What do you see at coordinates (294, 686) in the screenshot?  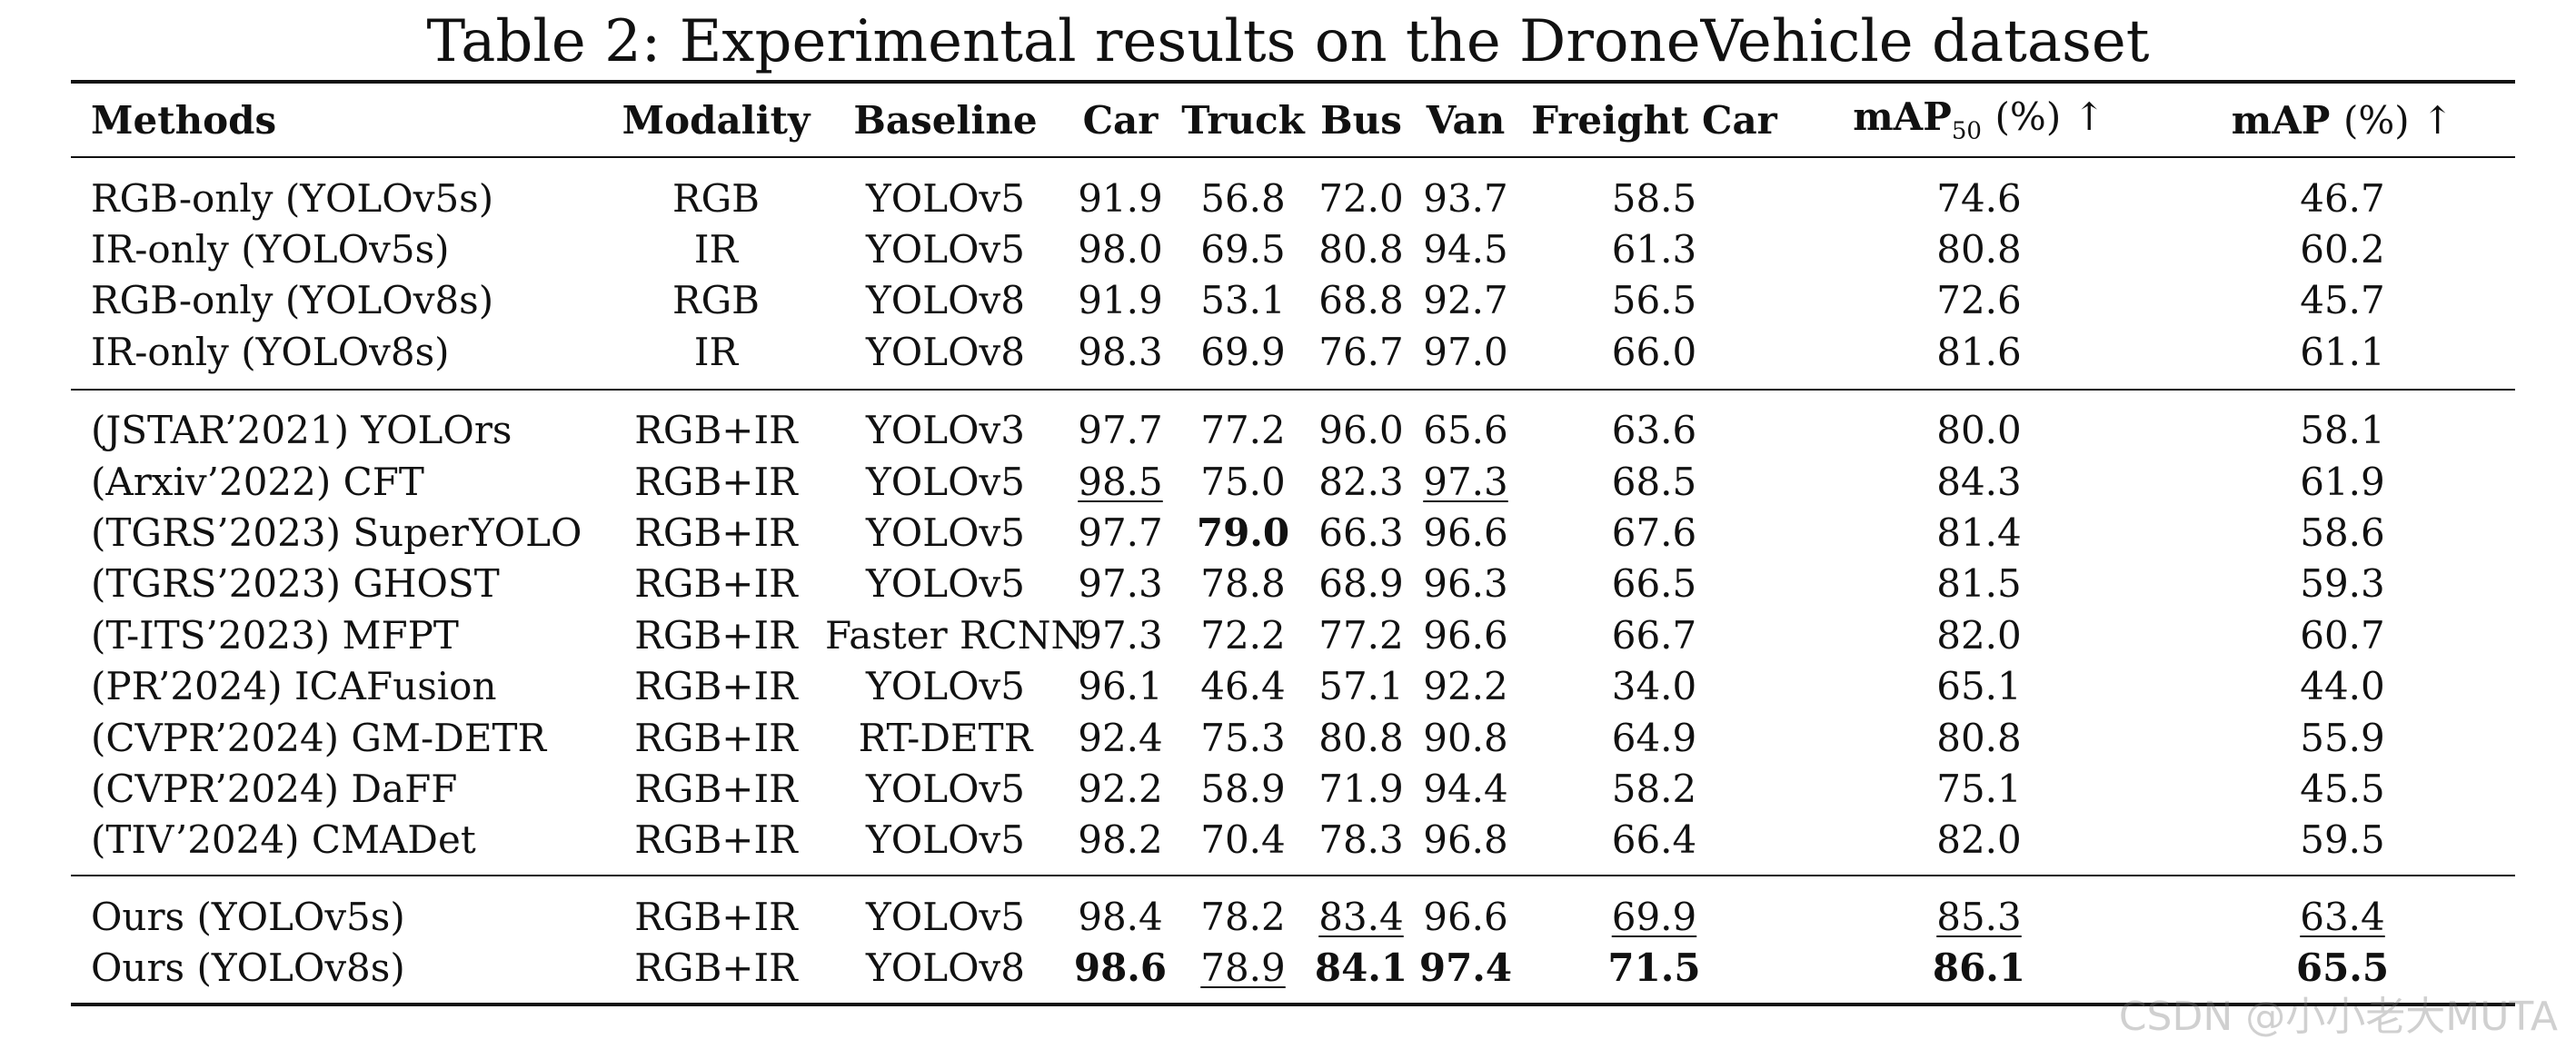 I see `cell-method: (PR’2024) ICAFusion` at bounding box center [294, 686].